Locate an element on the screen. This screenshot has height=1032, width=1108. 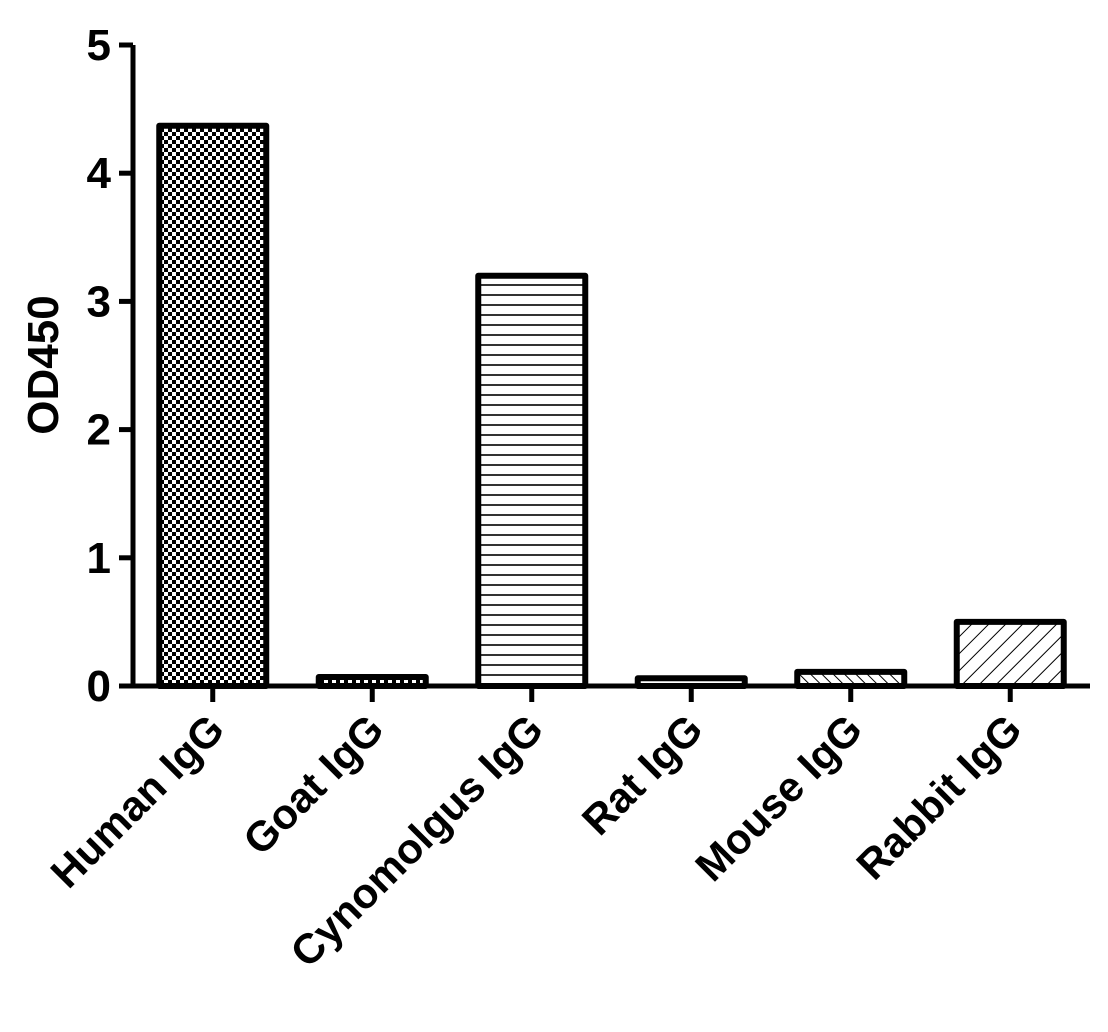
x-tick-label: Rabbit IgG is located at coordinates (938, 796).